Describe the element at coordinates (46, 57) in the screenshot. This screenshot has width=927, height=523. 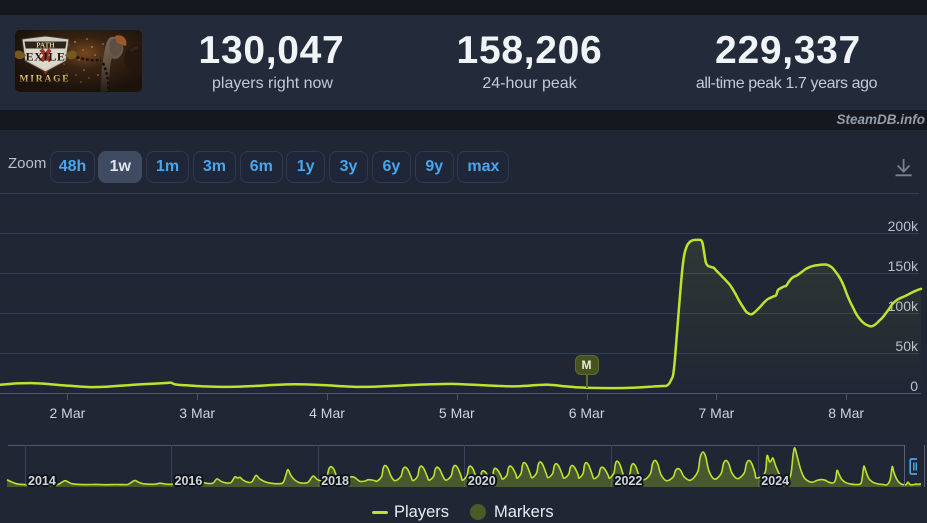
I see `svg-text: EXILE` at that location.